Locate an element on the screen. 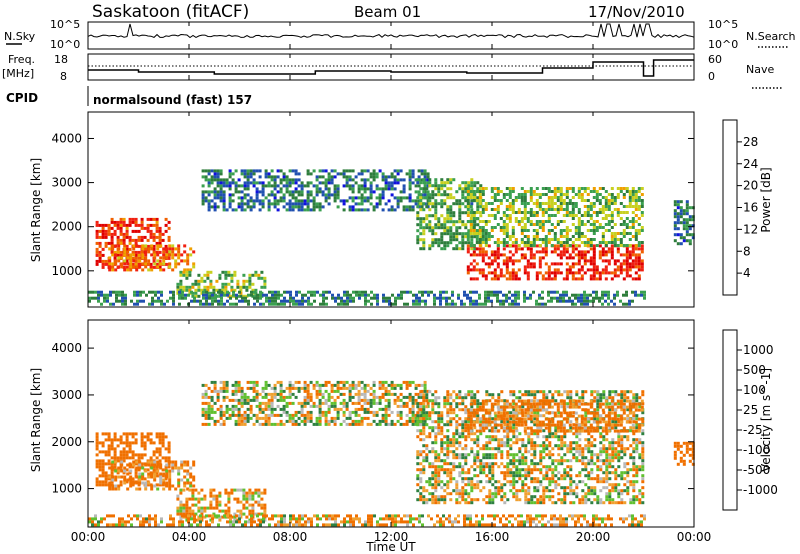 The image size is (800, 554). cpid-value: normalsound (fast) 157 is located at coordinates (172, 100).